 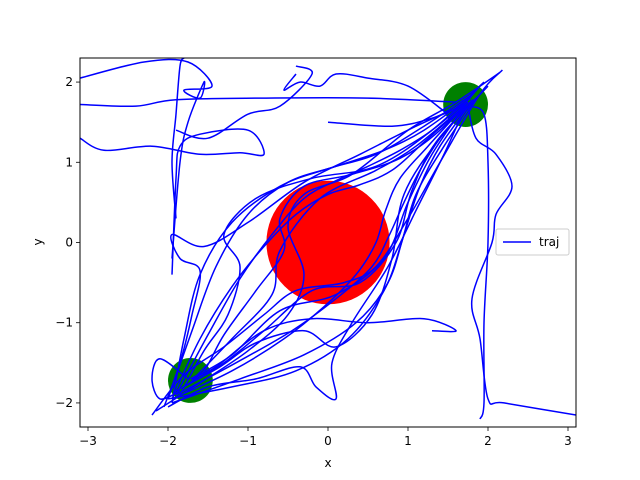 I want to click on x-tick-label: 1, so click(x=408, y=441).